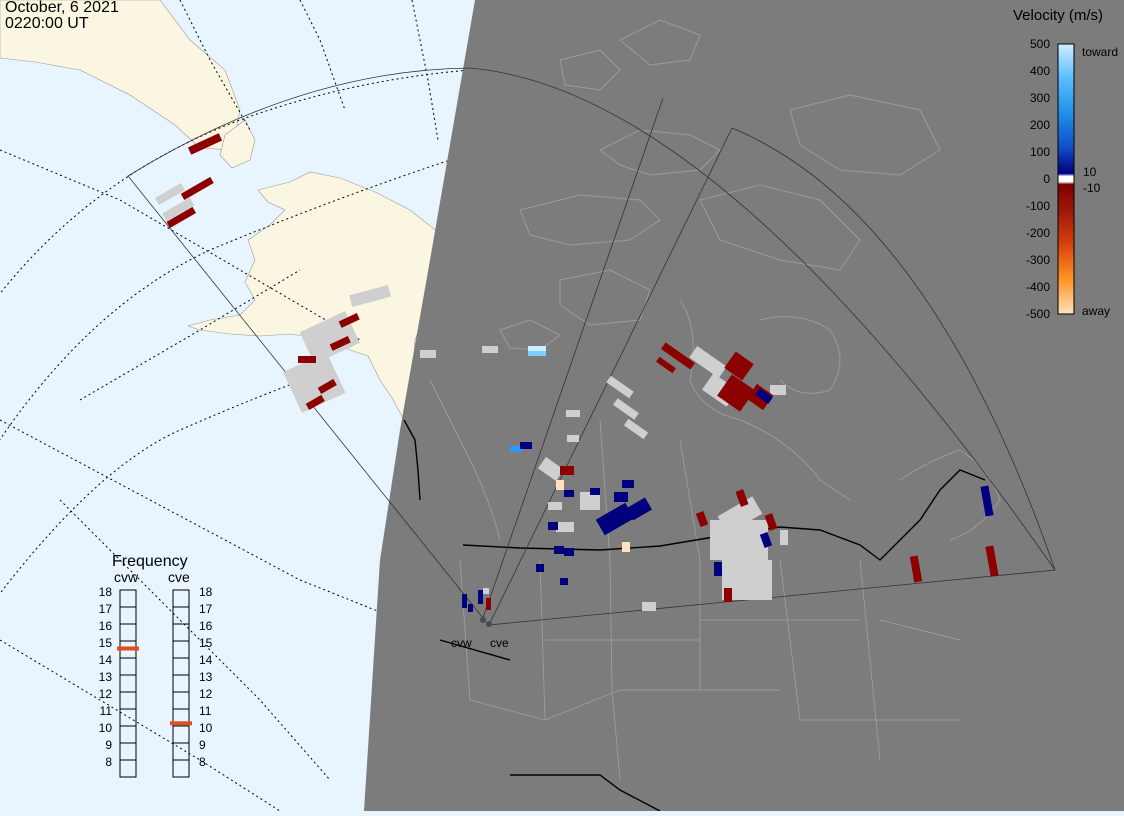 The height and width of the screenshot is (816, 1124). I want to click on colorbar-pos-label: 10, so click(1090, 172).